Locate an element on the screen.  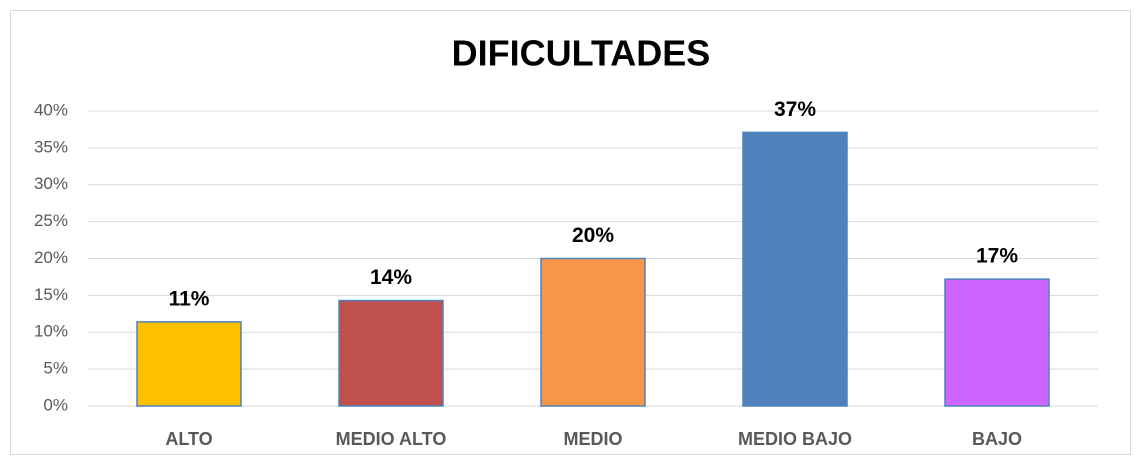
x-tick-label: MEDIO is located at coordinates (592, 439).